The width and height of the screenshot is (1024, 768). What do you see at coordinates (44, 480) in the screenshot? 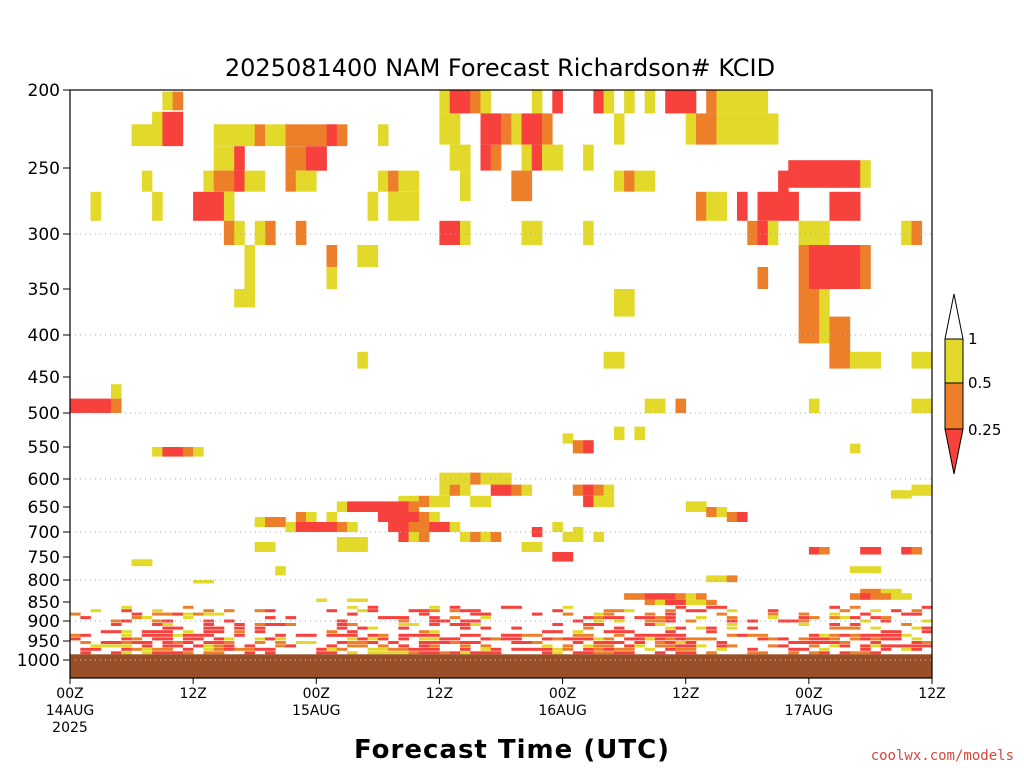
I see `y-tick-label: 600` at bounding box center [44, 480].